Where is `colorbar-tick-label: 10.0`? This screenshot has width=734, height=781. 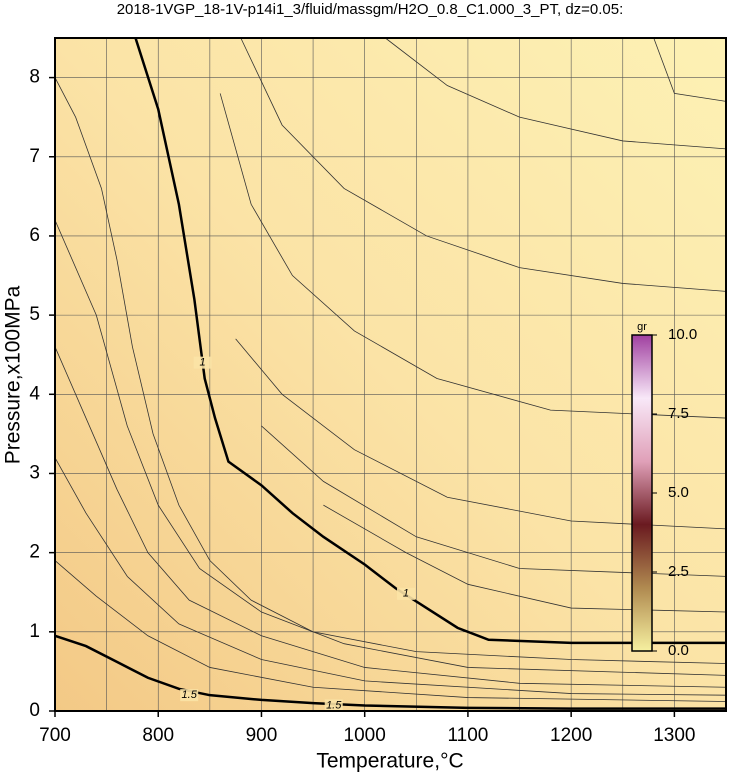 colorbar-tick-label: 10.0 is located at coordinates (682, 334).